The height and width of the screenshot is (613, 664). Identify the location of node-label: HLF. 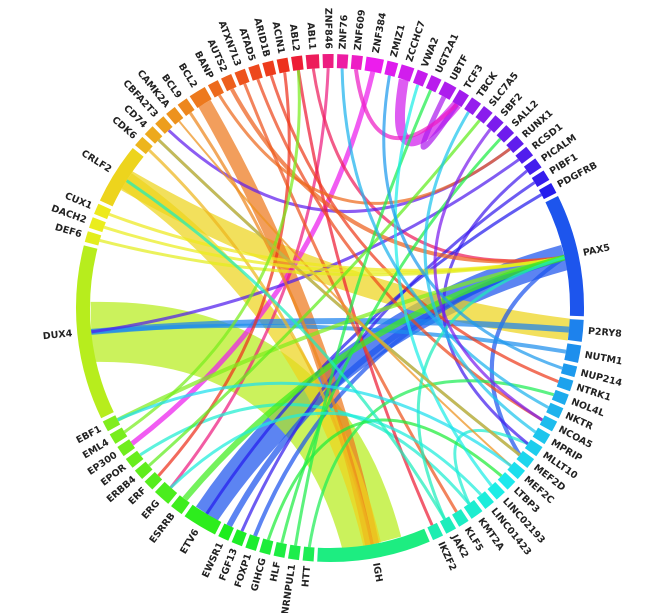
(275, 572).